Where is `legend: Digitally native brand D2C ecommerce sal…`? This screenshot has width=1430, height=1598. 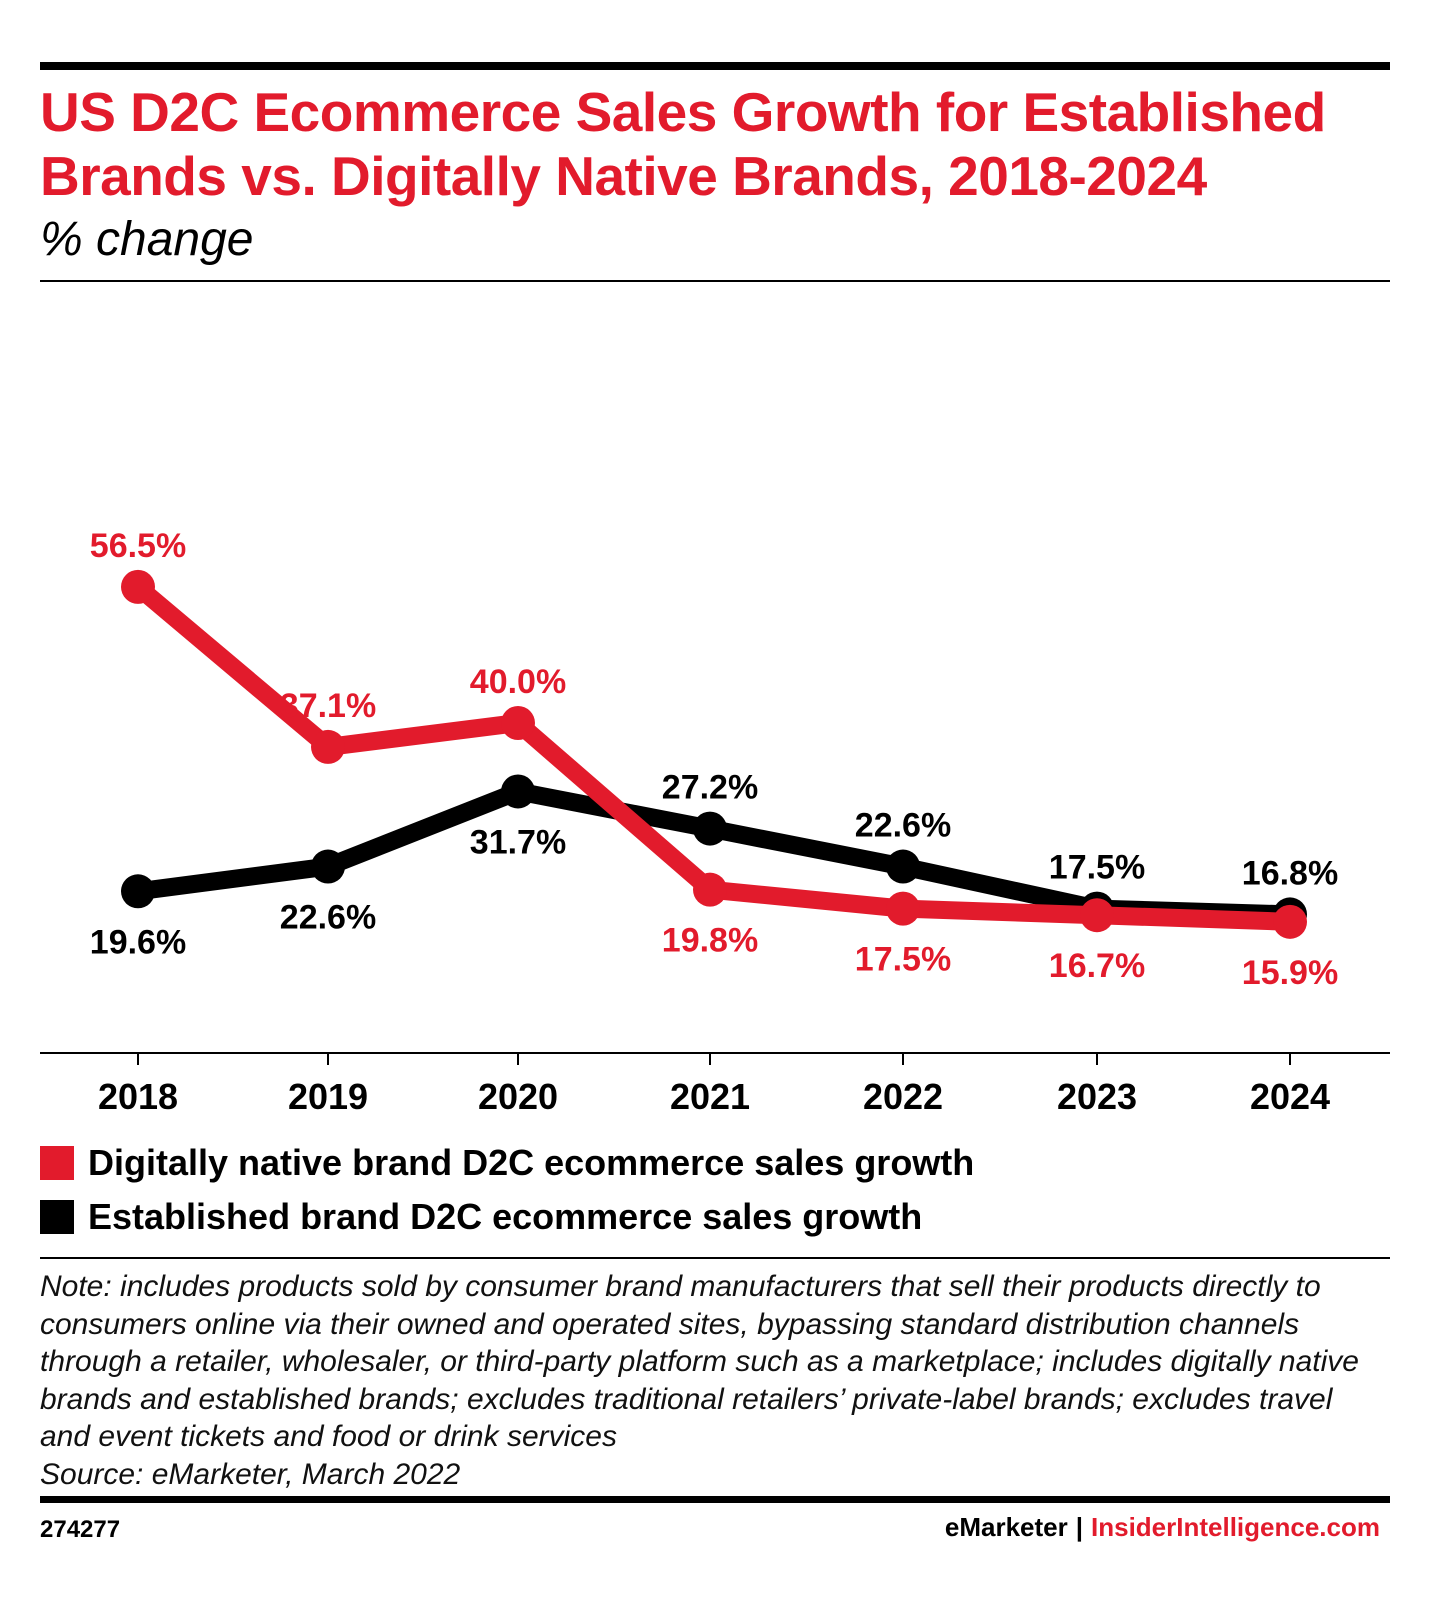
legend: Digitally native brand D2C ecommerce sal… is located at coordinates (507, 1190).